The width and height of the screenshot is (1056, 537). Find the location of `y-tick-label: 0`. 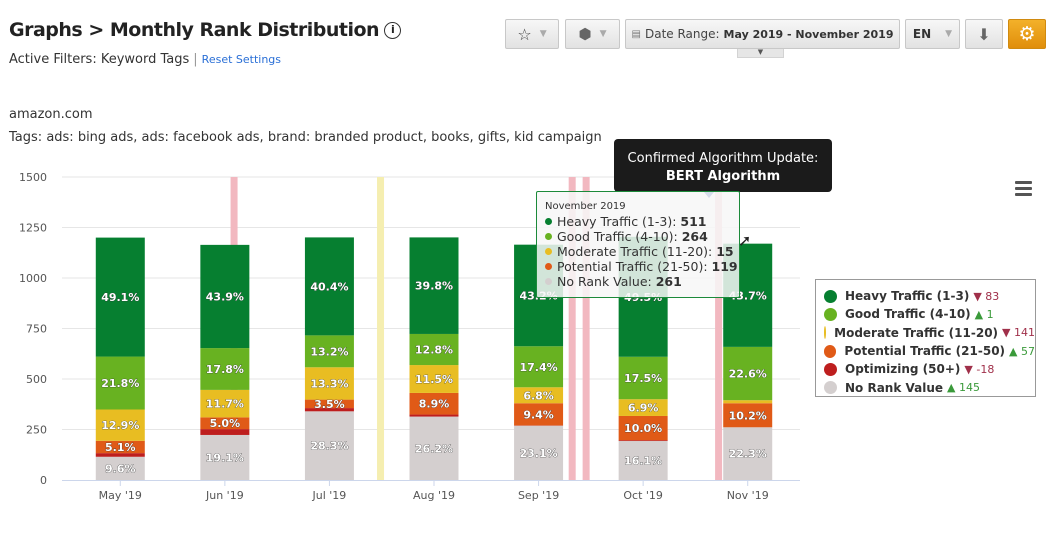

y-tick-label: 0 is located at coordinates (43, 480).